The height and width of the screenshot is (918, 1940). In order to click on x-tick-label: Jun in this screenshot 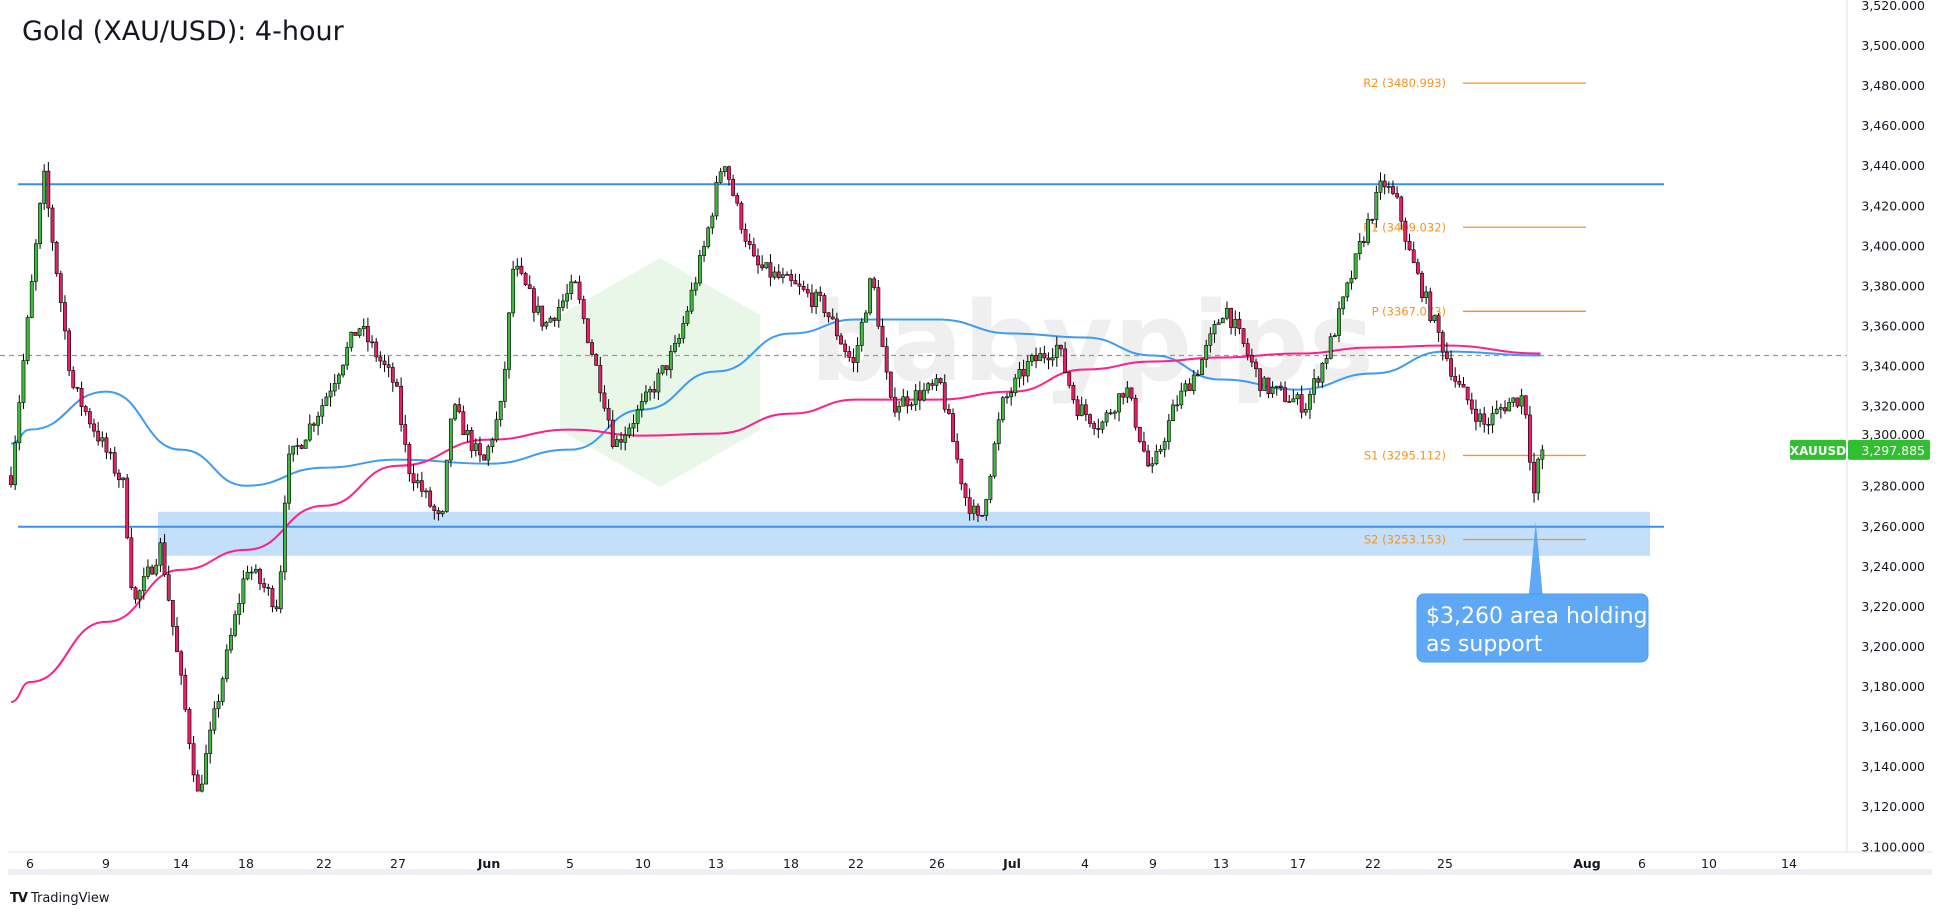, I will do `click(488, 863)`.